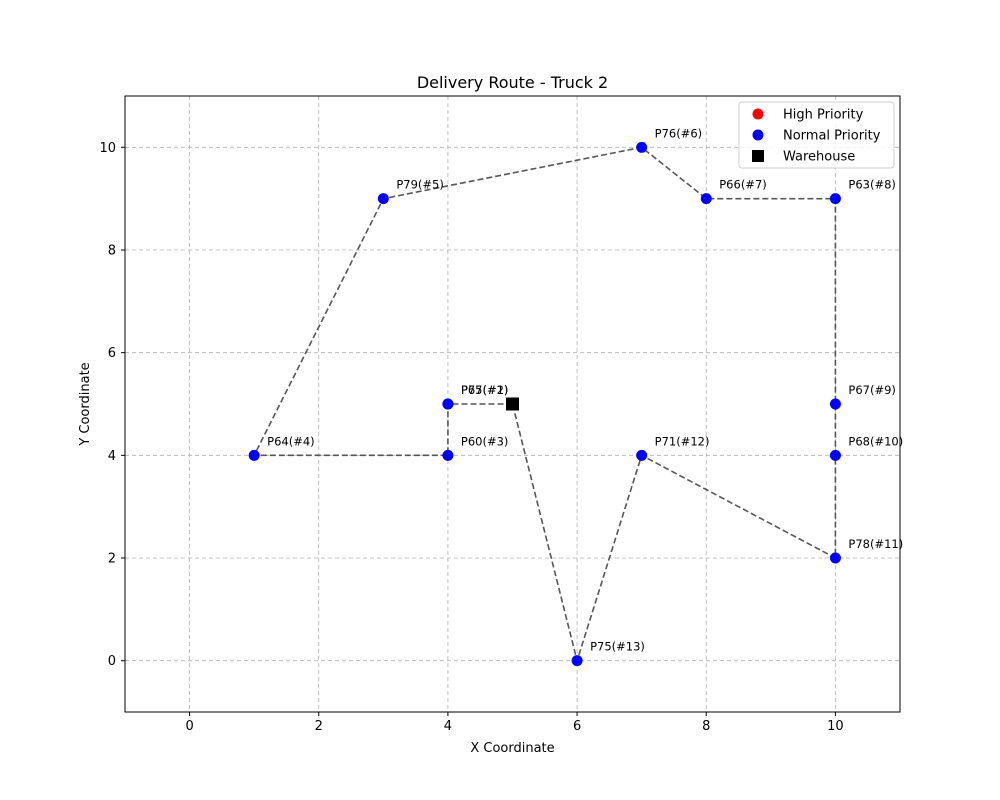 This screenshot has height=800, width=1000. Describe the element at coordinates (189, 726) in the screenshot. I see `x-tick-label: 0` at that location.